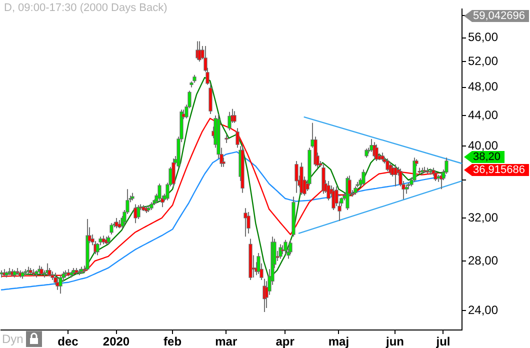 This screenshot has height=348, width=530. Describe the element at coordinates (442, 341) in the screenshot. I see `x-tick-label: jul` at that location.